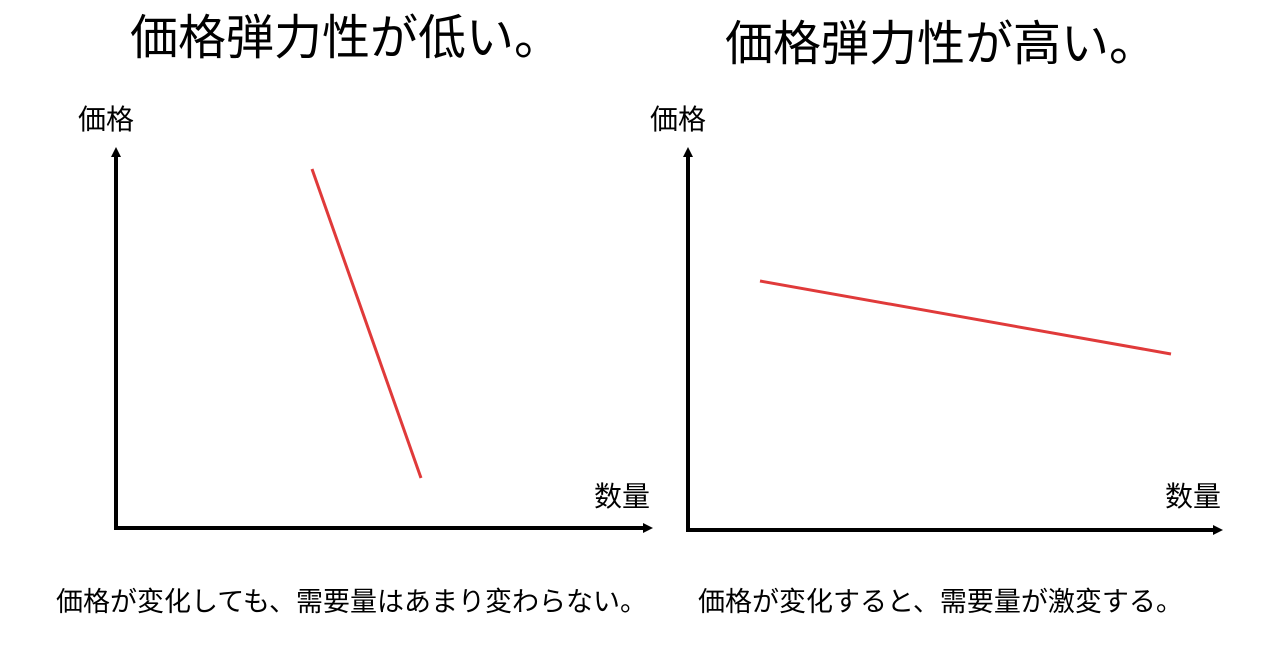  Describe the element at coordinates (678, 119) in the screenshot. I see `right-y-axis-label: 価格` at that location.